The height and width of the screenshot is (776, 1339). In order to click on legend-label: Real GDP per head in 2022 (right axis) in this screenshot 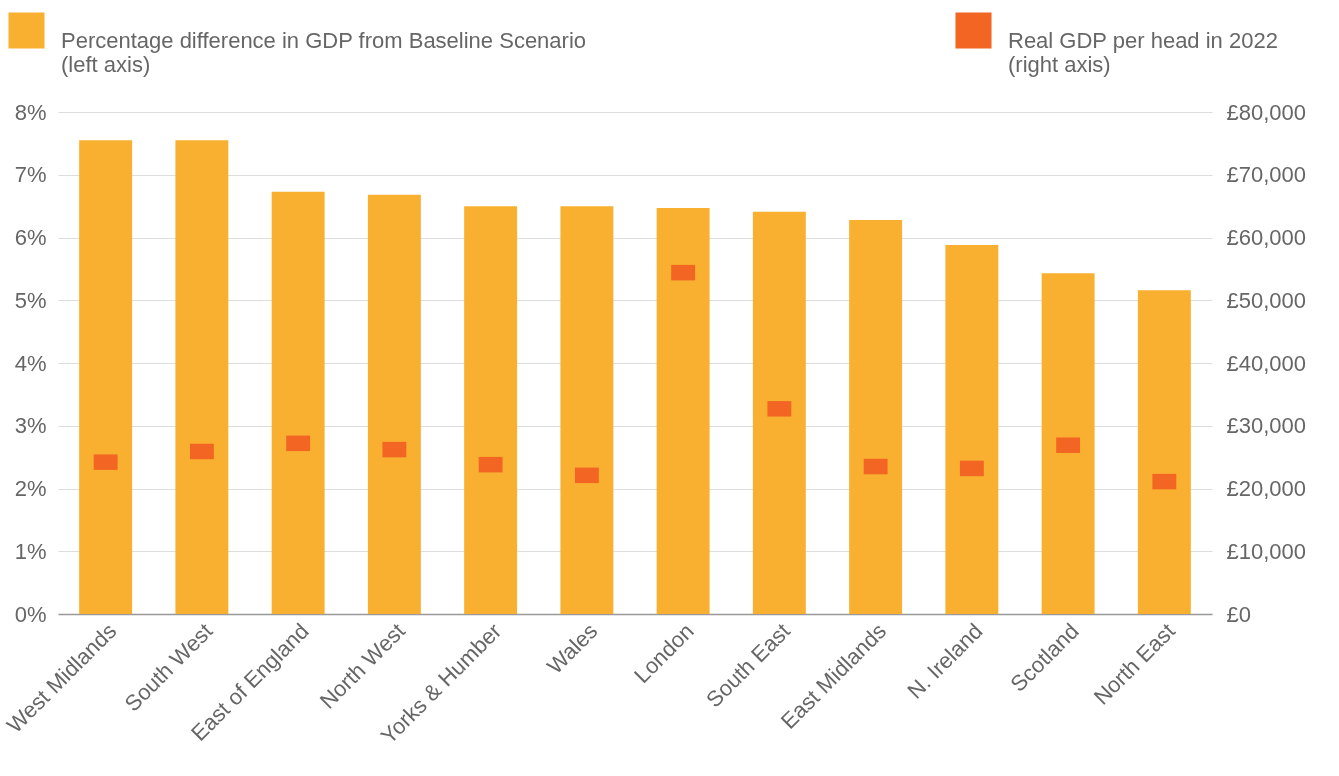, I will do `click(1143, 52)`.